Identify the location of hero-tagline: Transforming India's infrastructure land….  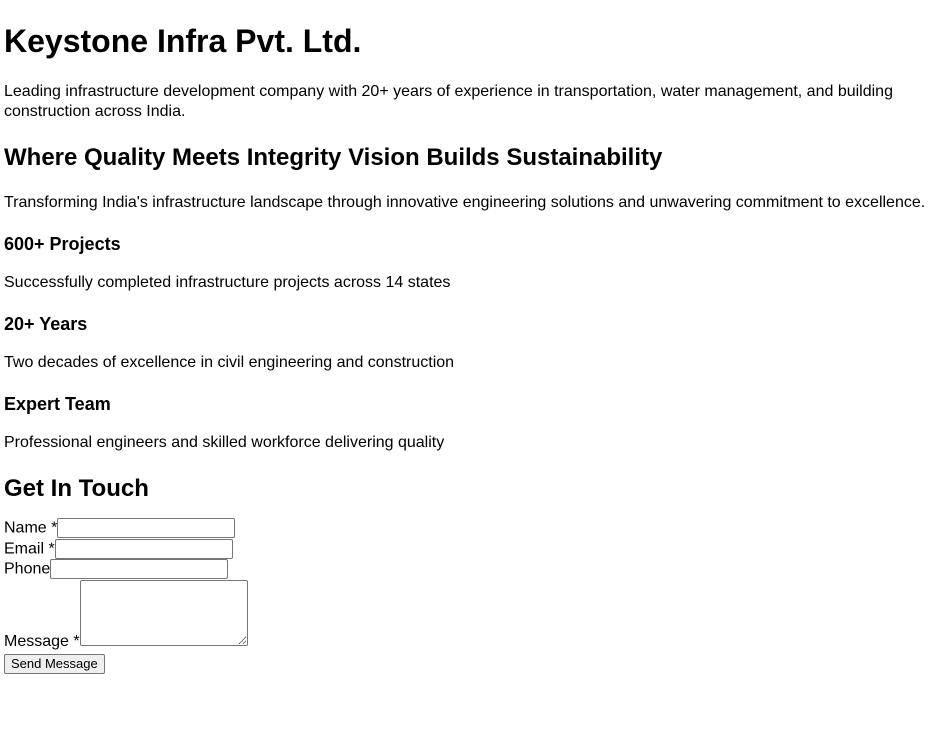
(465, 202).